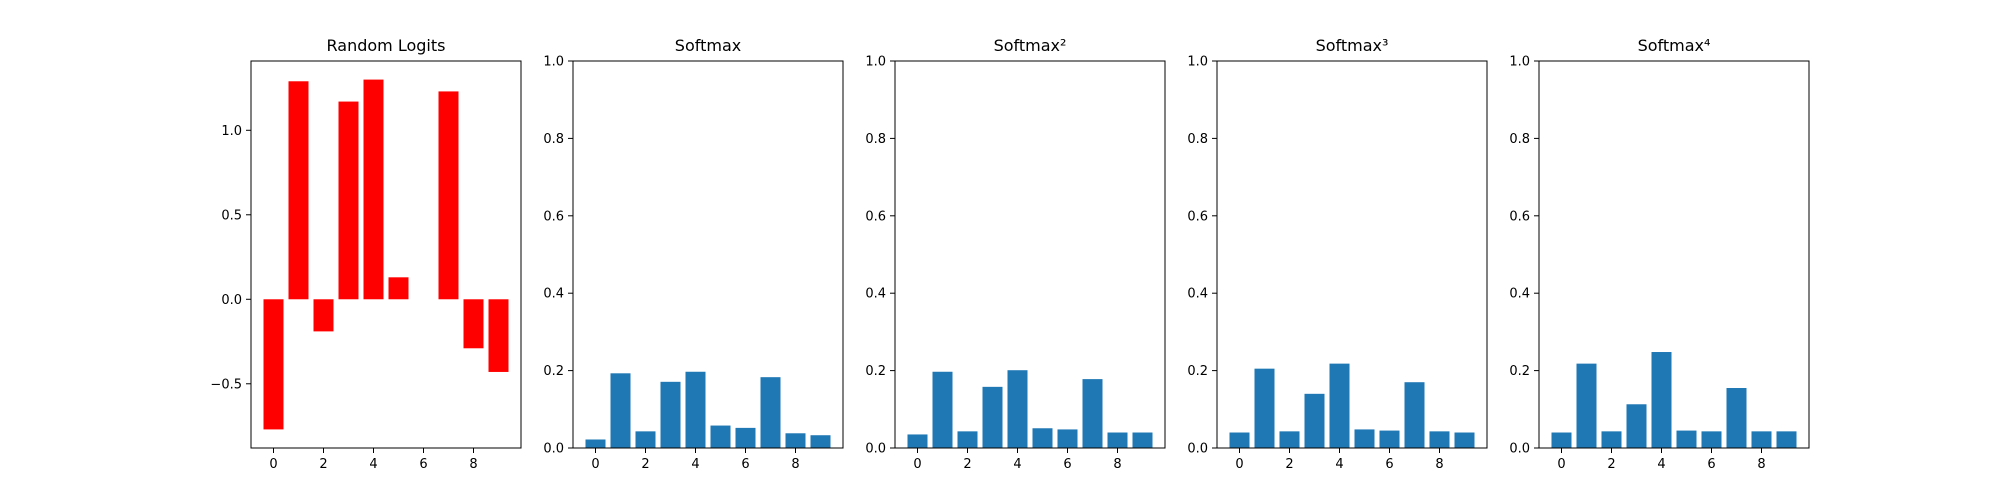 This screenshot has height=500, width=2000. I want to click on y-tick-label: −0.5, so click(226, 384).